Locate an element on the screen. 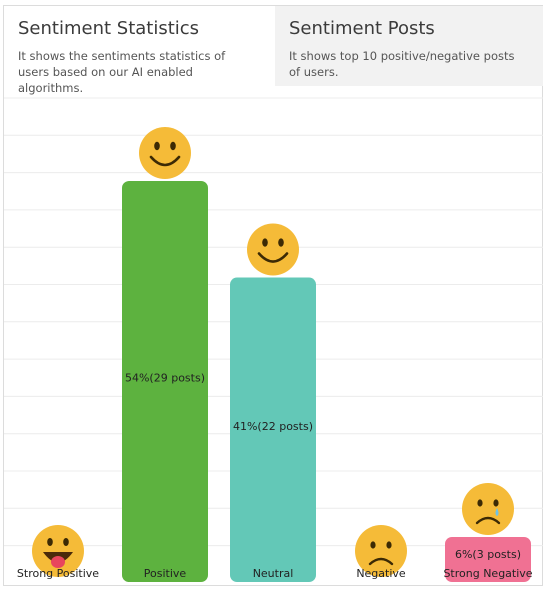 This screenshot has height=590, width=548. bar-positive is located at coordinates (165, 381).